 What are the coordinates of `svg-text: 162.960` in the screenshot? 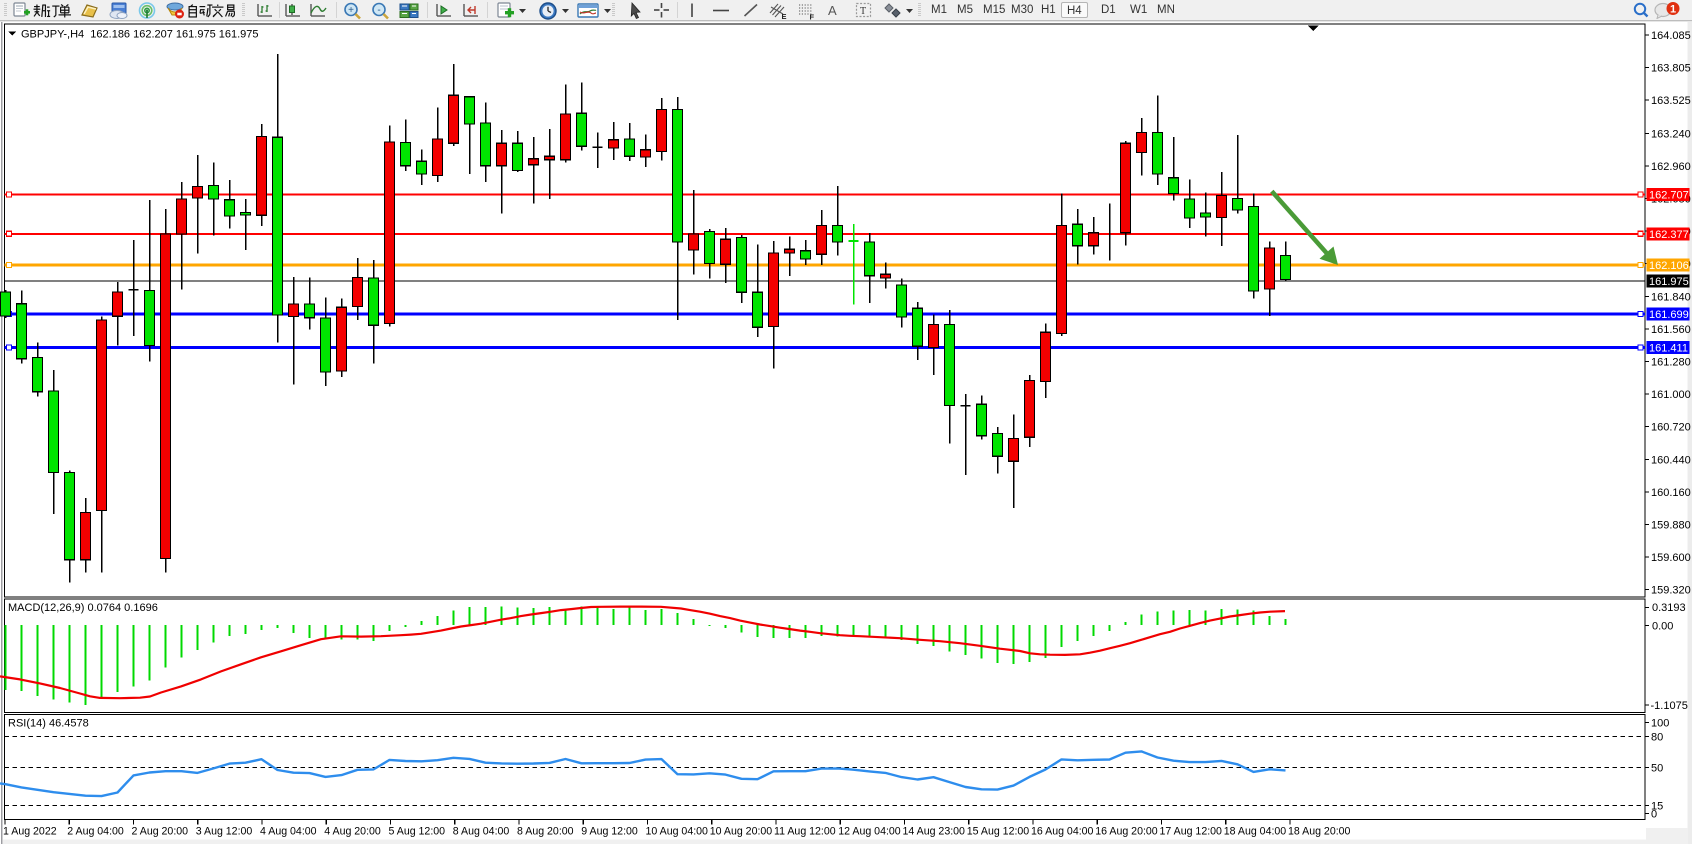 It's located at (1671, 167).